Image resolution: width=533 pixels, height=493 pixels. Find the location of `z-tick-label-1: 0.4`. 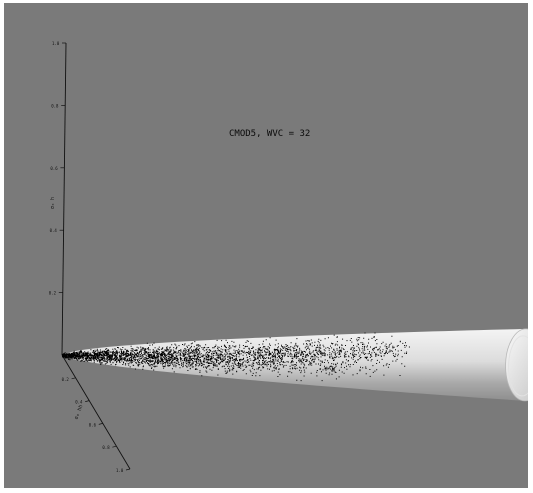

z-tick-label-1: 0.4 is located at coordinates (54, 230).